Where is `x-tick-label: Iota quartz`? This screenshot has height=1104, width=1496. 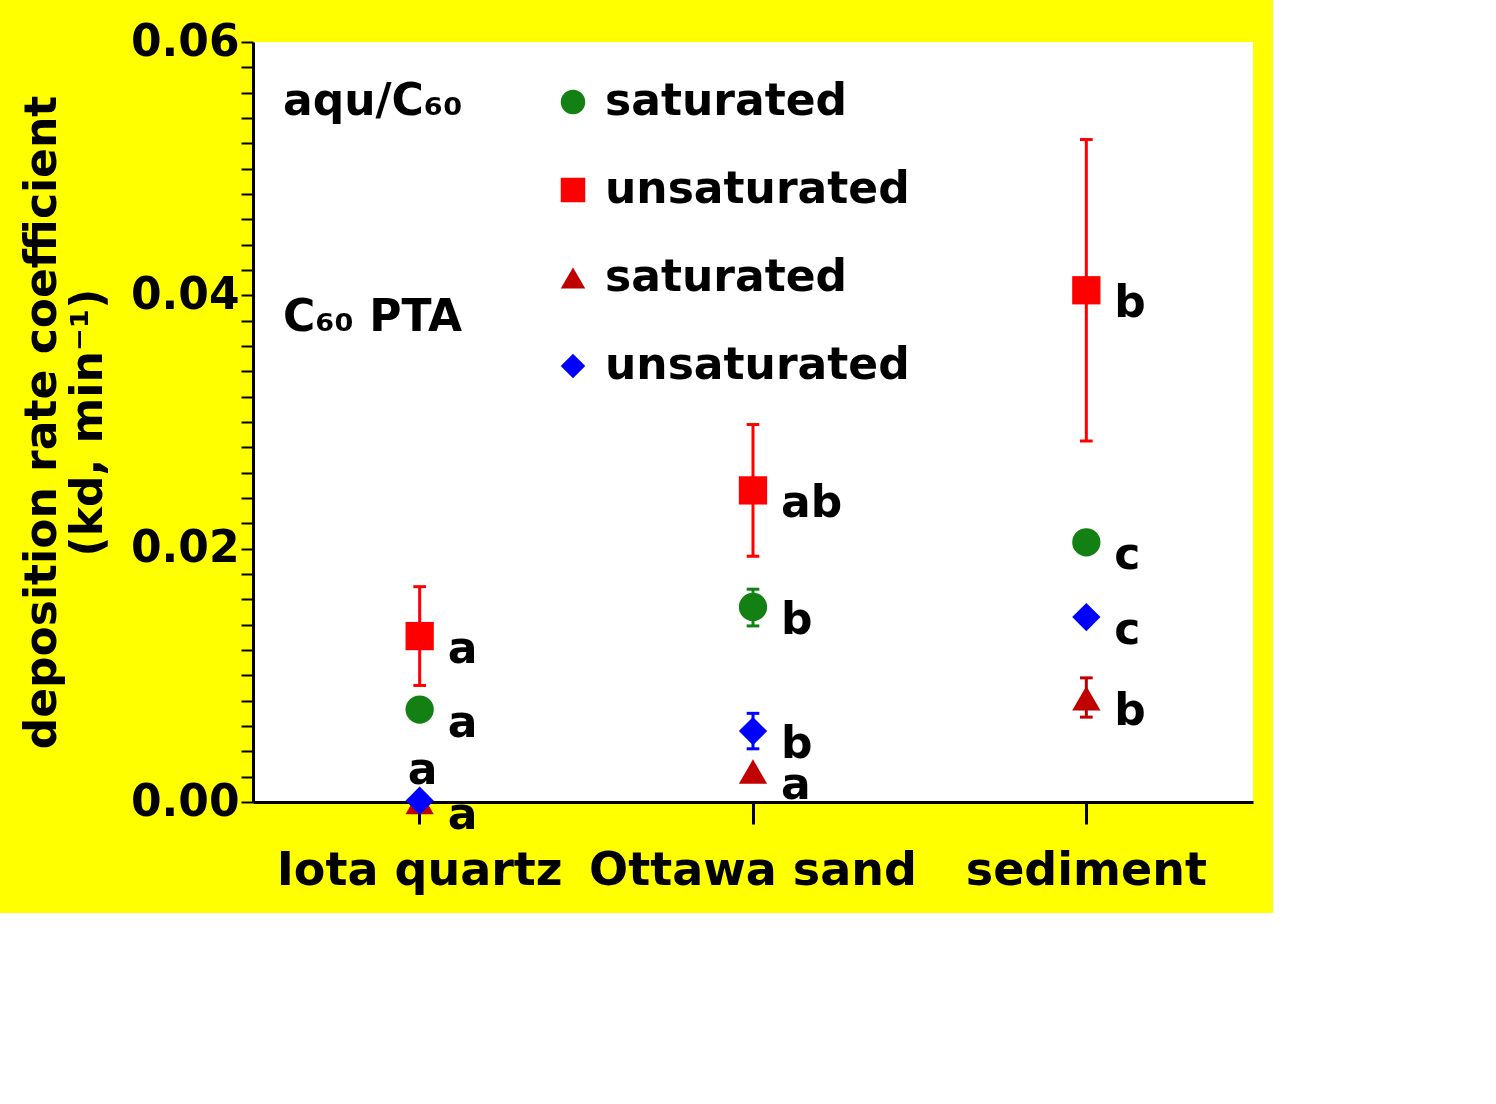
x-tick-label: Iota quartz is located at coordinates (419, 868).